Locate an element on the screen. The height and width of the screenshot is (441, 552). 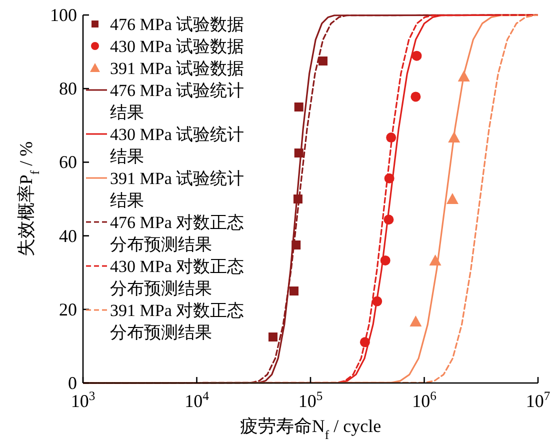
x-axis-title: 疲劳寿命N$_{f}$ / cycle is located at coordinates (311, 428).